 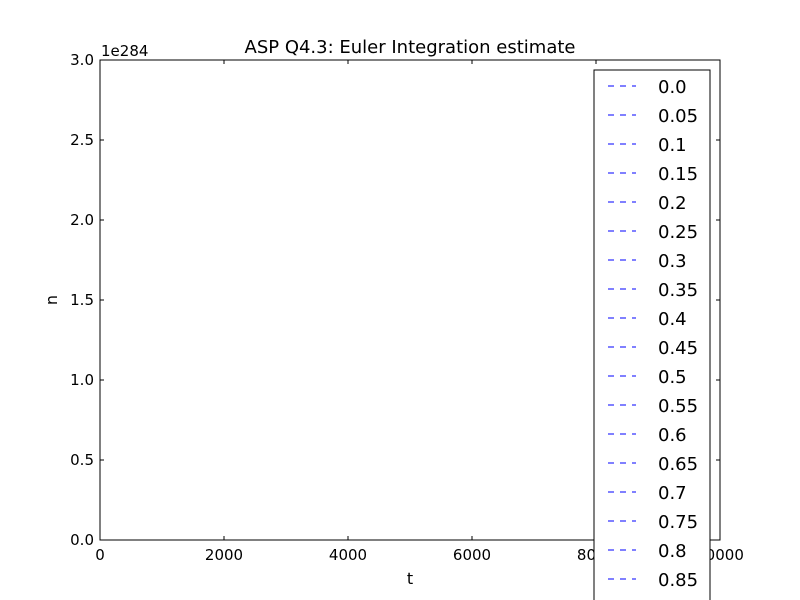 What do you see at coordinates (124, 51) in the screenshot?
I see `y-axis-scale-label: 1e284` at bounding box center [124, 51].